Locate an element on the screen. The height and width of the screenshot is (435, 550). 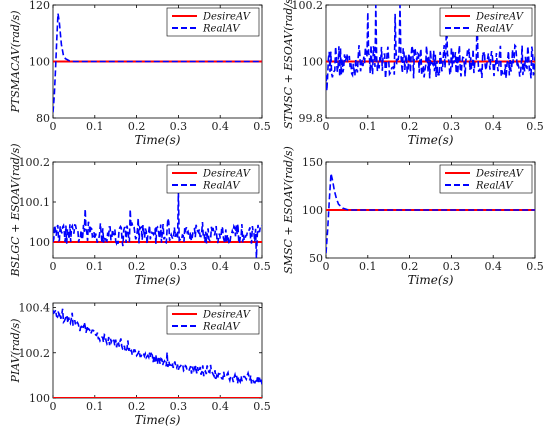
y-axis-label: PIAV(rad/s) is located at coordinates (15, 351).